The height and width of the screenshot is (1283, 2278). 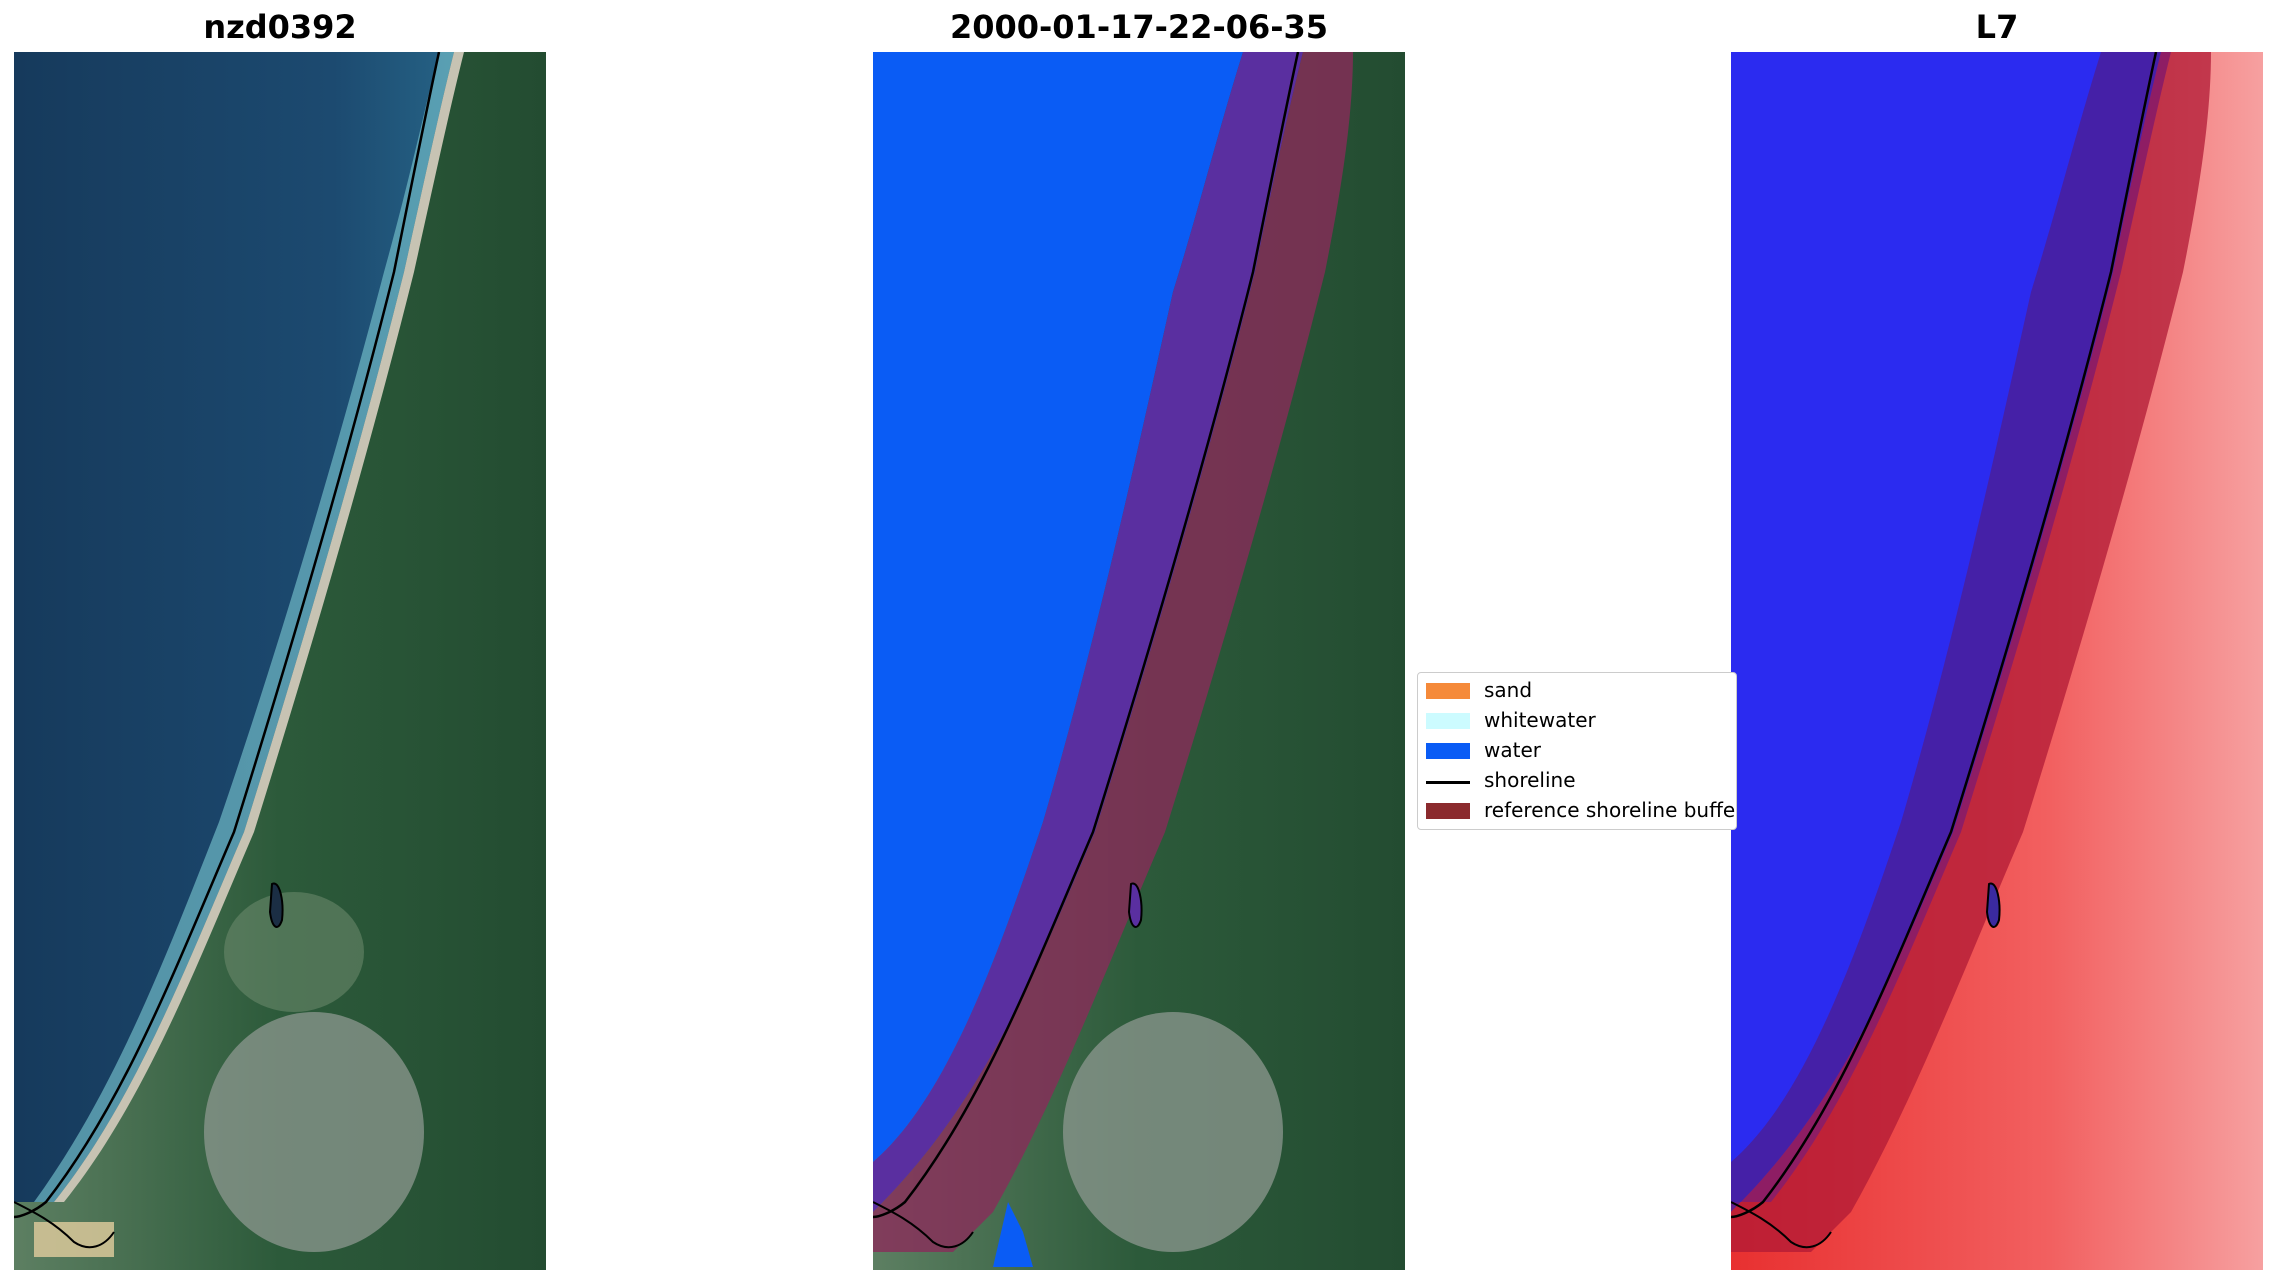 What do you see at coordinates (1448, 691) in the screenshot?
I see `legend-swatch-sand` at bounding box center [1448, 691].